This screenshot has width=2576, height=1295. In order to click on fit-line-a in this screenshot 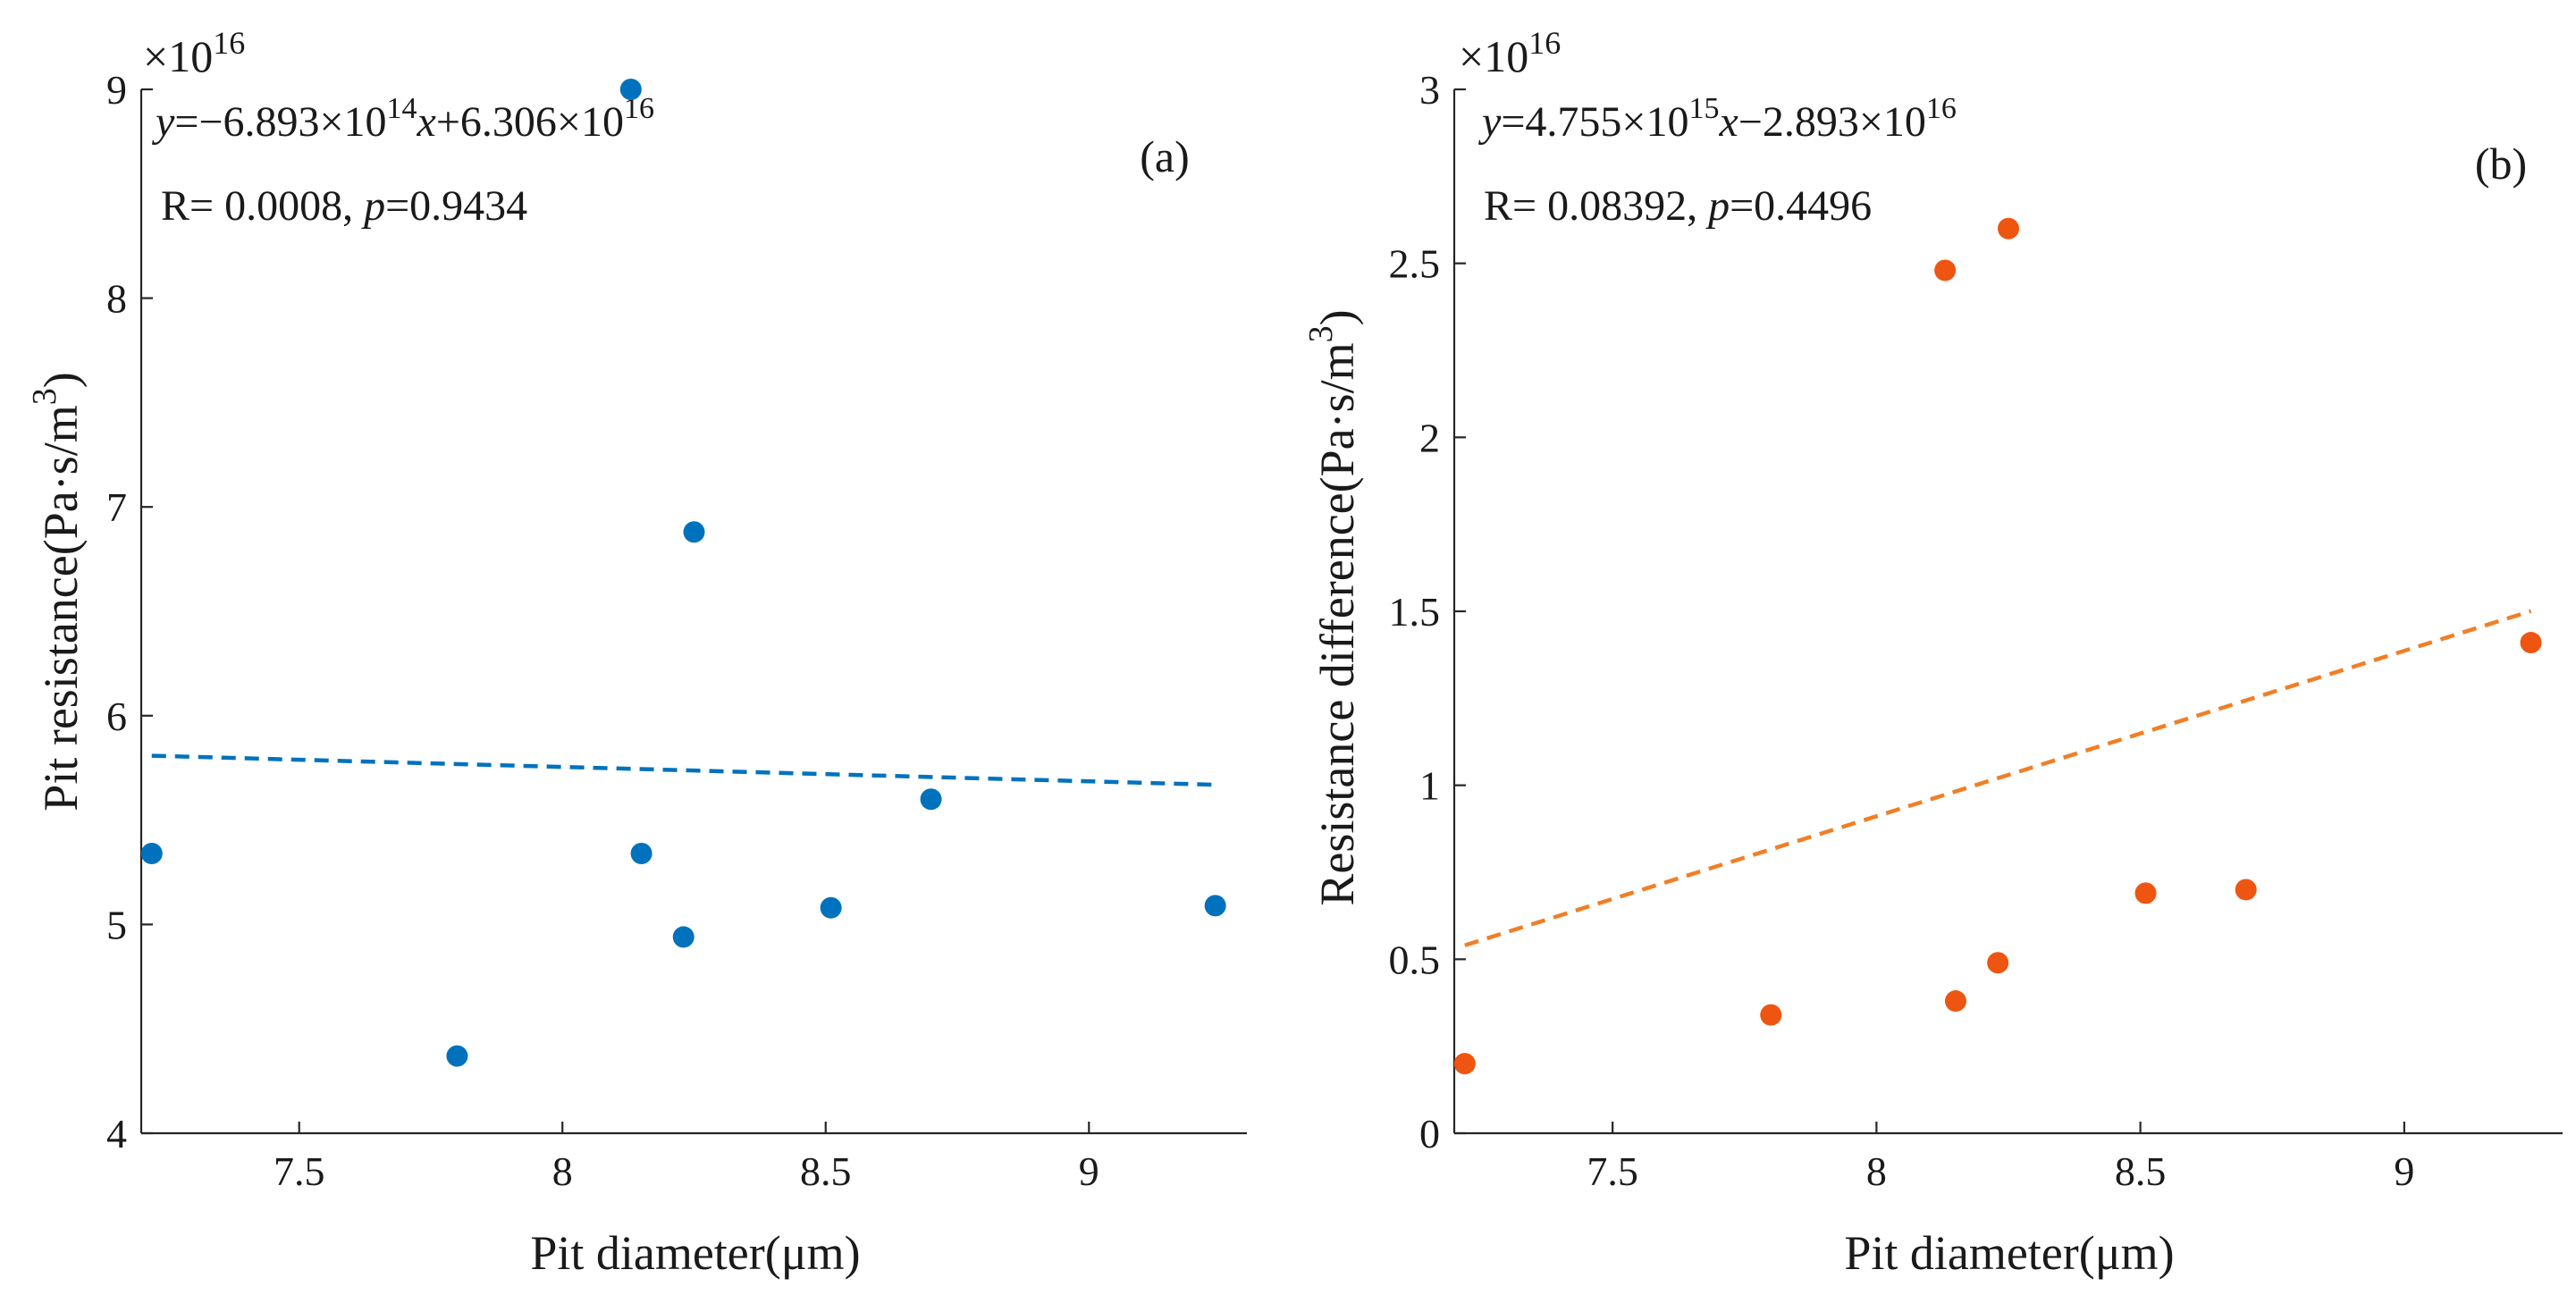, I will do `click(684, 770)`.